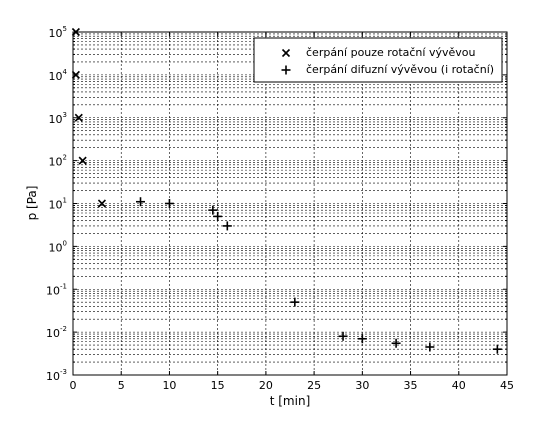 The height and width of the screenshot is (425, 560). What do you see at coordinates (73, 385) in the screenshot?
I see `x-tick-label: 0` at bounding box center [73, 385].